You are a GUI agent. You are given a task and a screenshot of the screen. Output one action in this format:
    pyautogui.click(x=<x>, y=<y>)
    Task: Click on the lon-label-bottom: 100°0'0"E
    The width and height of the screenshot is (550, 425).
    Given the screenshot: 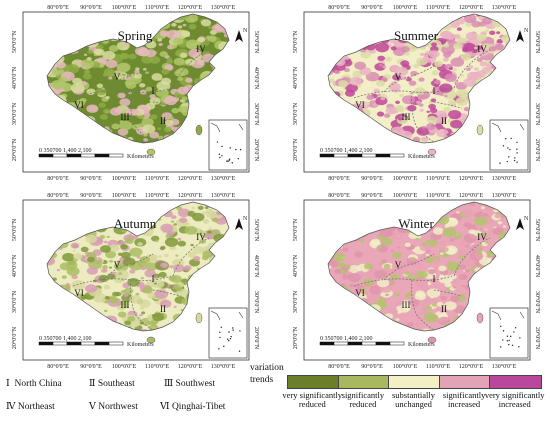 What is the action you would take?
    pyautogui.click(x=405, y=366)
    